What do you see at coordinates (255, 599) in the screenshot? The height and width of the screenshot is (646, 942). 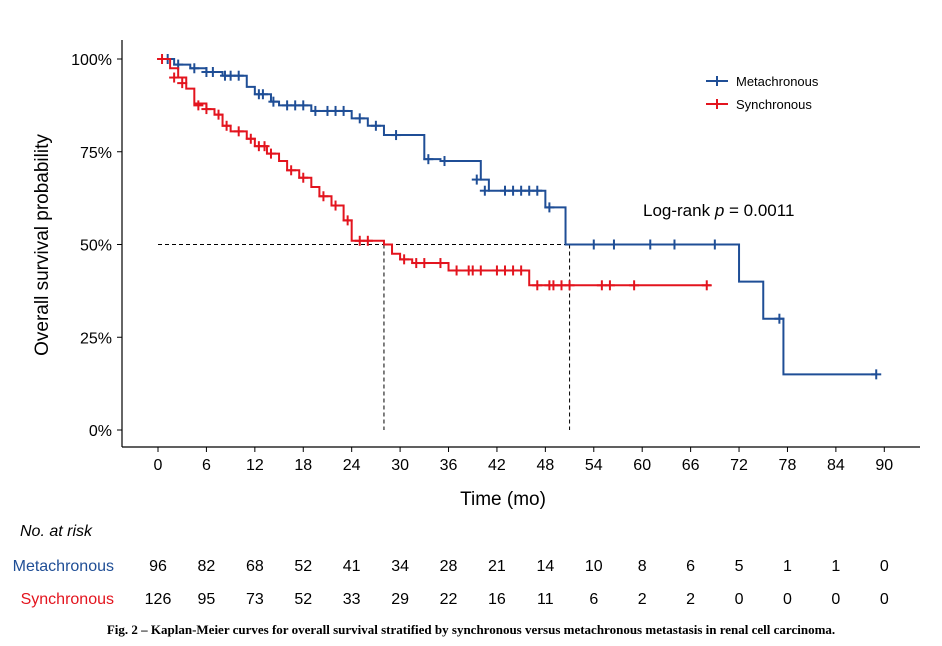 I see `risk-count-synchronous: 73` at bounding box center [255, 599].